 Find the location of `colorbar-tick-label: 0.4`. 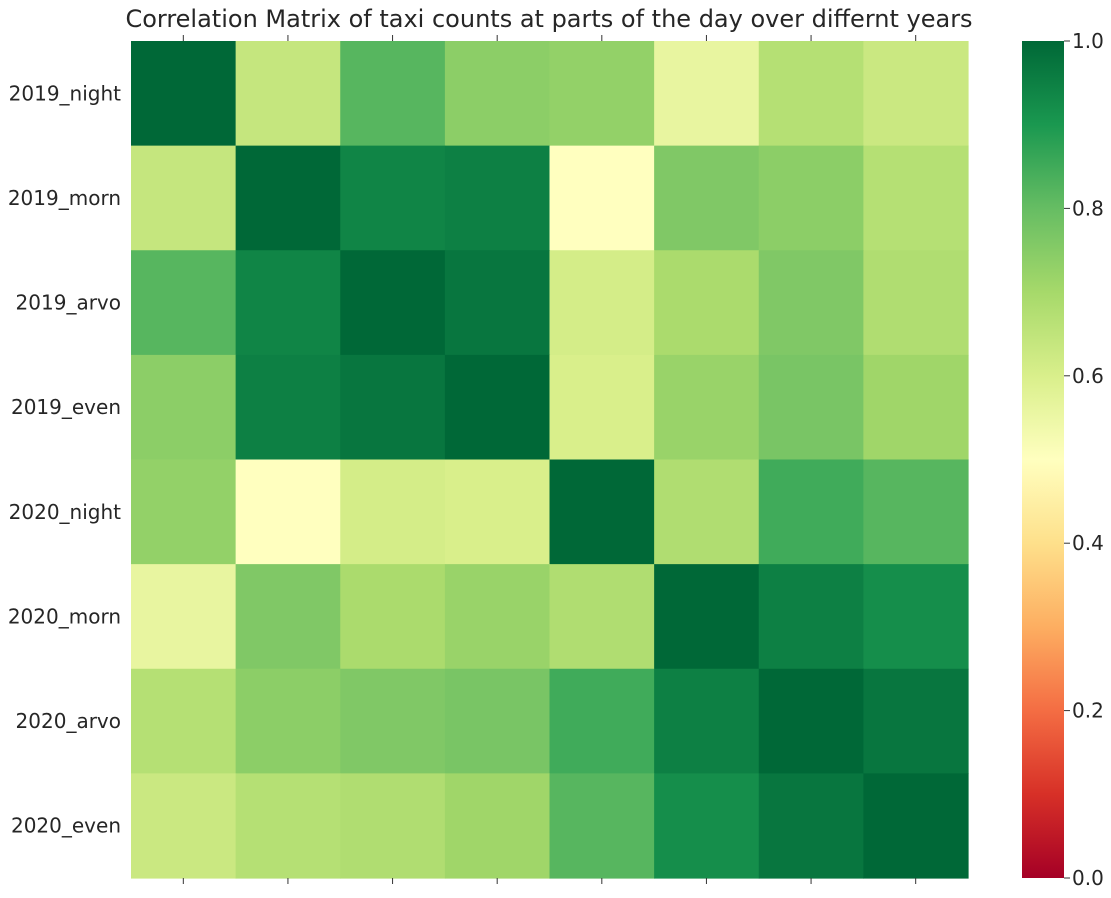

colorbar-tick-label: 0.4 is located at coordinates (1088, 543).